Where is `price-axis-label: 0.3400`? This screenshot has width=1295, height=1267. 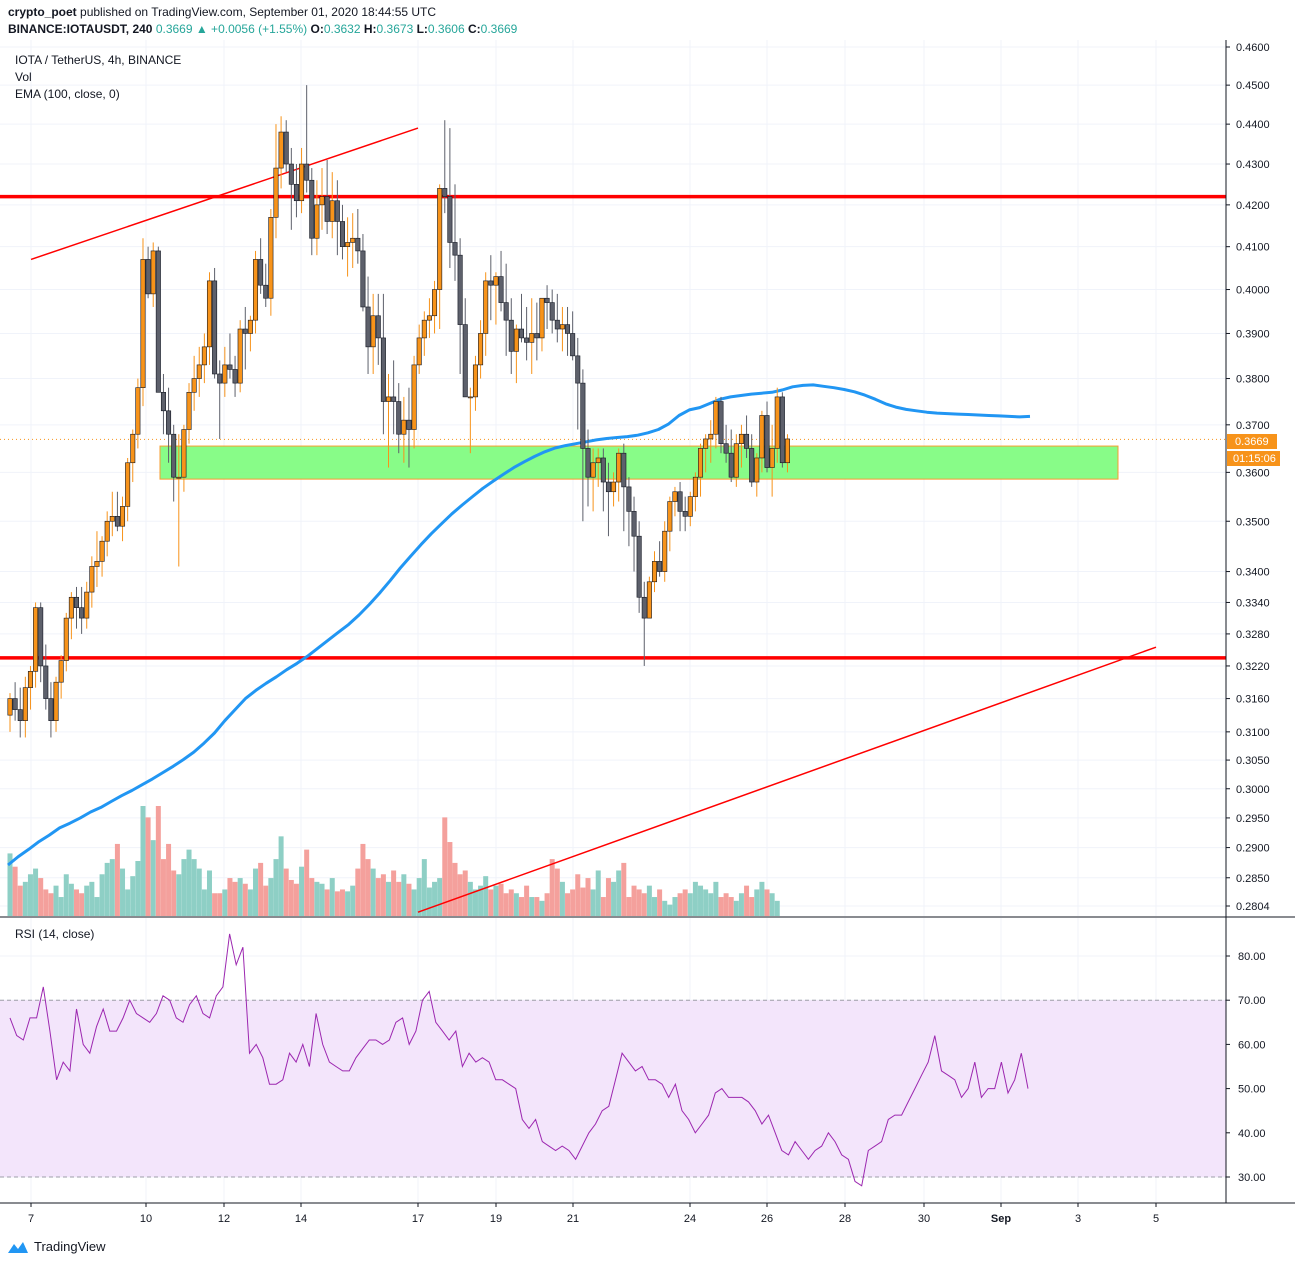
price-axis-label: 0.3400 is located at coordinates (1253, 573).